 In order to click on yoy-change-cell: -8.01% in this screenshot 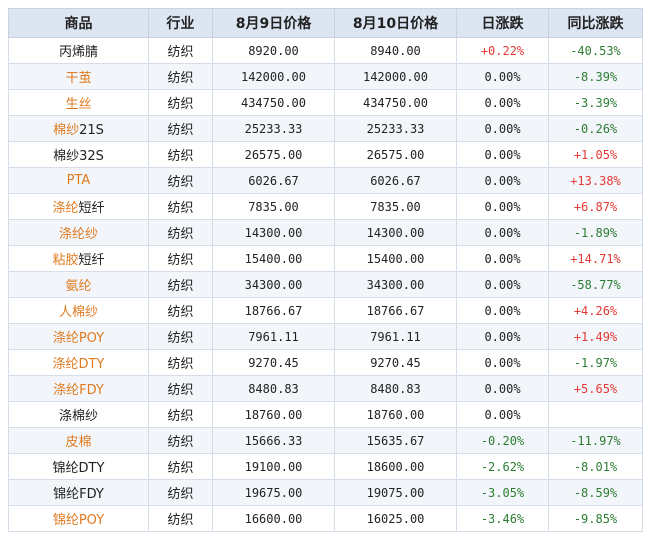, I will do `click(595, 466)`.